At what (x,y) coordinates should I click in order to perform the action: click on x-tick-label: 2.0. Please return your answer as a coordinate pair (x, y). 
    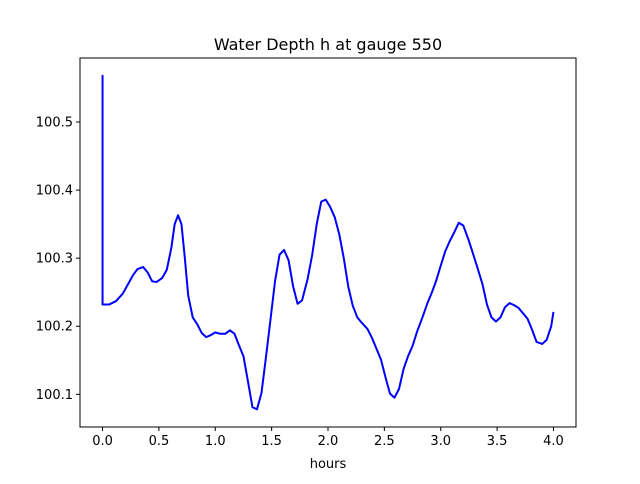
    Looking at the image, I should click on (328, 441).